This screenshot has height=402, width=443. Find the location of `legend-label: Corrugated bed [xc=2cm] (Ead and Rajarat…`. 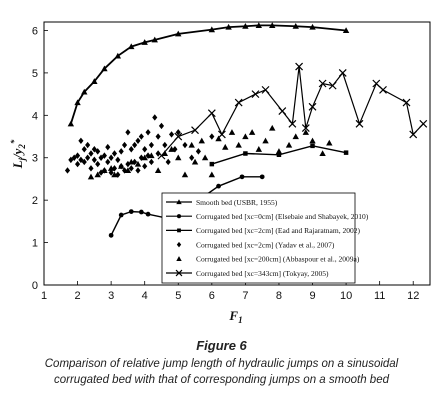

legend-label: Corrugated bed [xc=2cm] (Ead and Rajarat… is located at coordinates (278, 230).